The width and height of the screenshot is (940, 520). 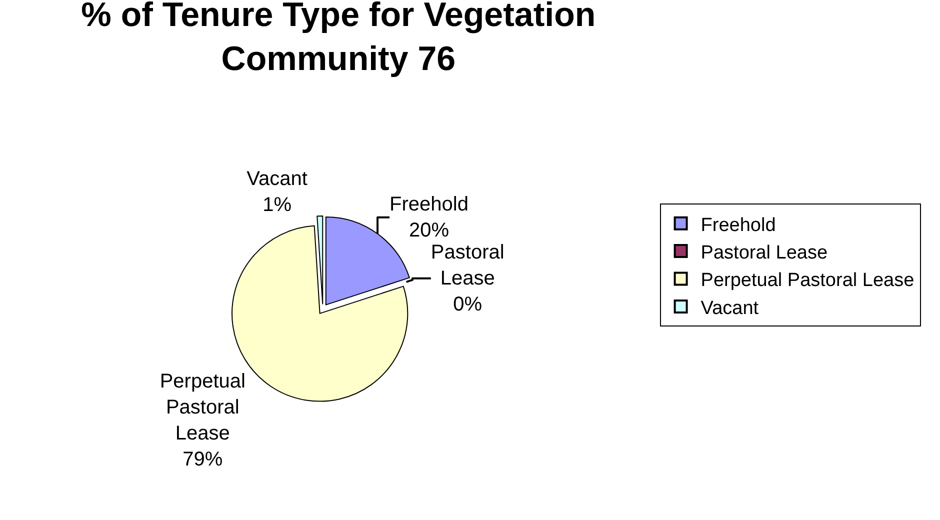 What do you see at coordinates (738, 225) in the screenshot?
I see `legend-label: Freehold` at bounding box center [738, 225].